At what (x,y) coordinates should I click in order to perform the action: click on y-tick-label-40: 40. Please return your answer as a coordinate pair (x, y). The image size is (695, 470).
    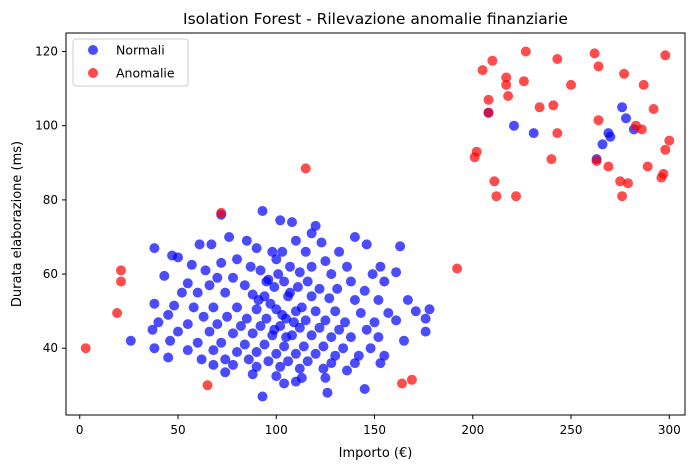
    Looking at the image, I should click on (50, 348).